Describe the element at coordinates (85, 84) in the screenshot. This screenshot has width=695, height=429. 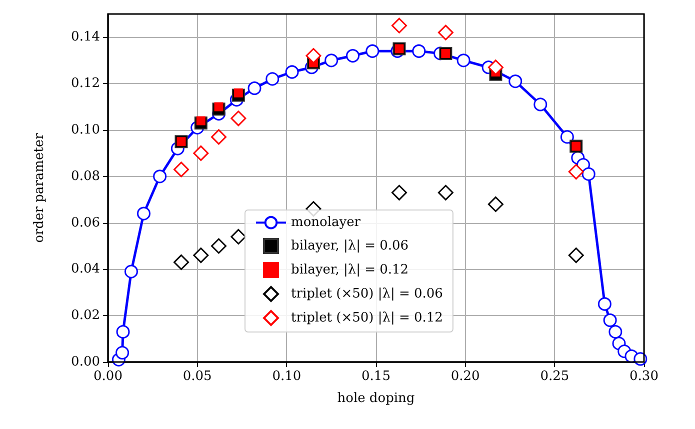
I see `y-tick-label: 0.12` at that location.